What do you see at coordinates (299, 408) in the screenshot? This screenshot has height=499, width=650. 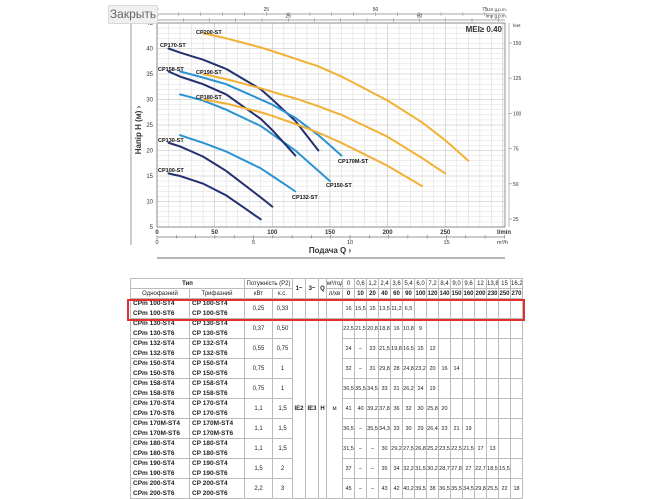 I see `ie2-label: IE2` at bounding box center [299, 408].